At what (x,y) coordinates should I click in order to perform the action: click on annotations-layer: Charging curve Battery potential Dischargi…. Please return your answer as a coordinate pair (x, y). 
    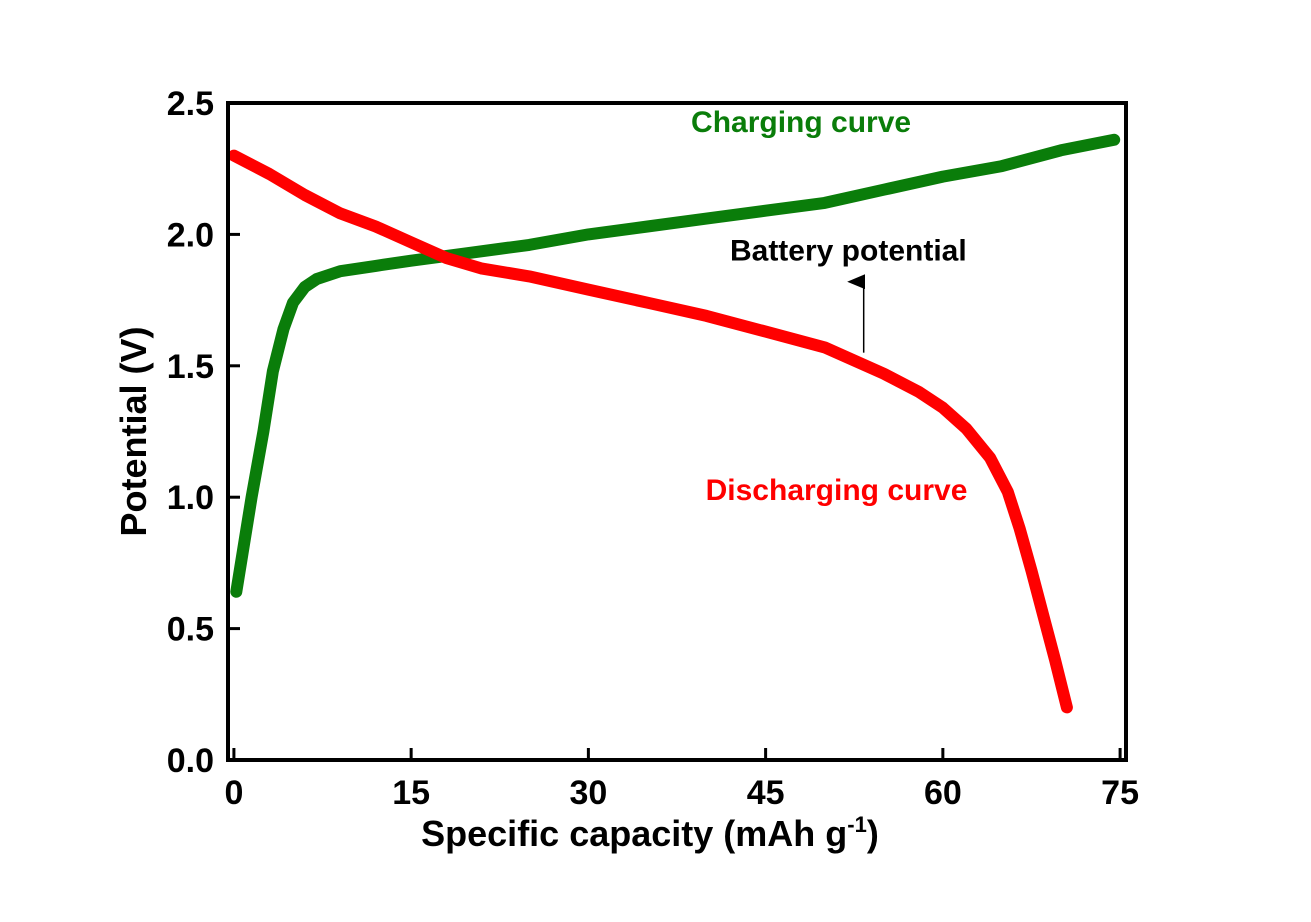
    Looking at the image, I should click on (829, 306).